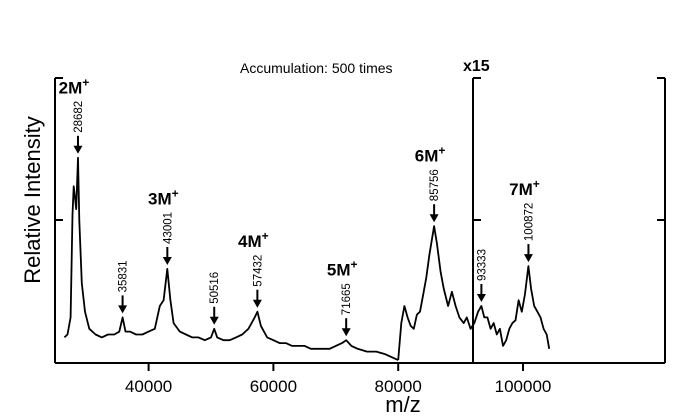 The image size is (700, 420). What do you see at coordinates (273, 386) in the screenshot?
I see `x-tick-label-60000: 60000` at bounding box center [273, 386].